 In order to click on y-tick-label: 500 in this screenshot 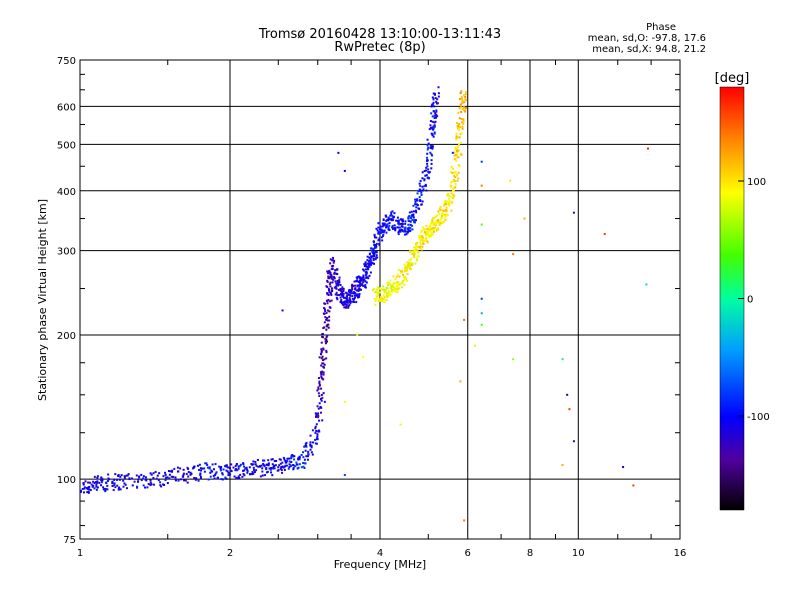, I will do `click(66, 145)`.